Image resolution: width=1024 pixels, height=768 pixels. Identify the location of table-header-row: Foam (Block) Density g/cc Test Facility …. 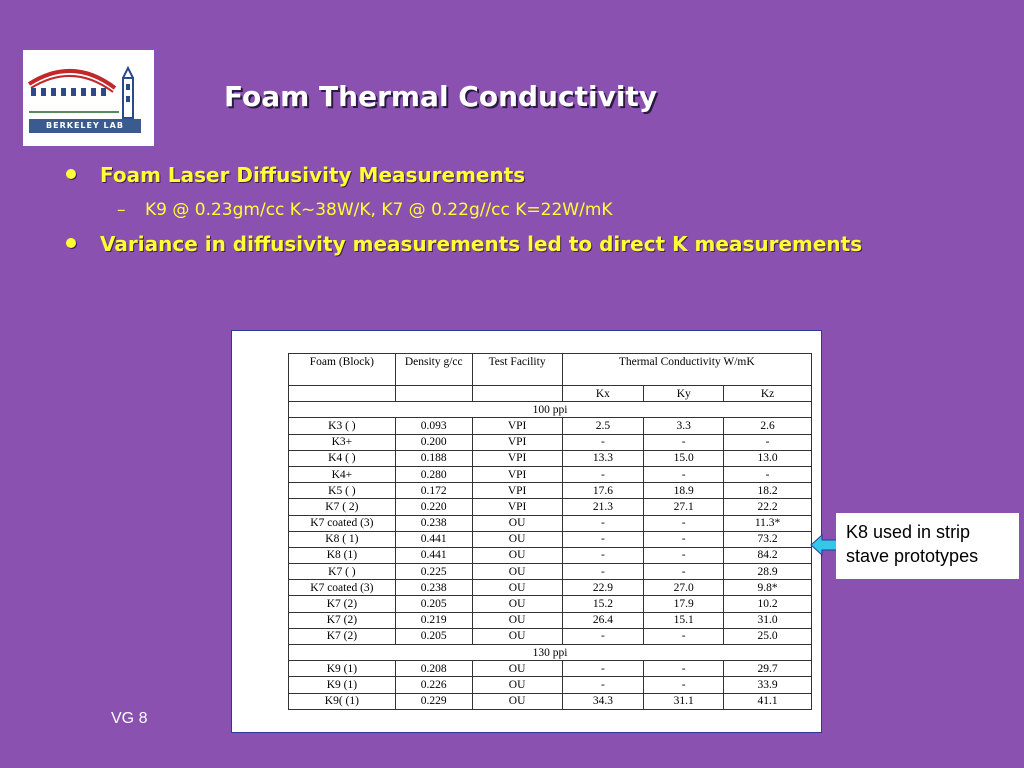
(550, 369).